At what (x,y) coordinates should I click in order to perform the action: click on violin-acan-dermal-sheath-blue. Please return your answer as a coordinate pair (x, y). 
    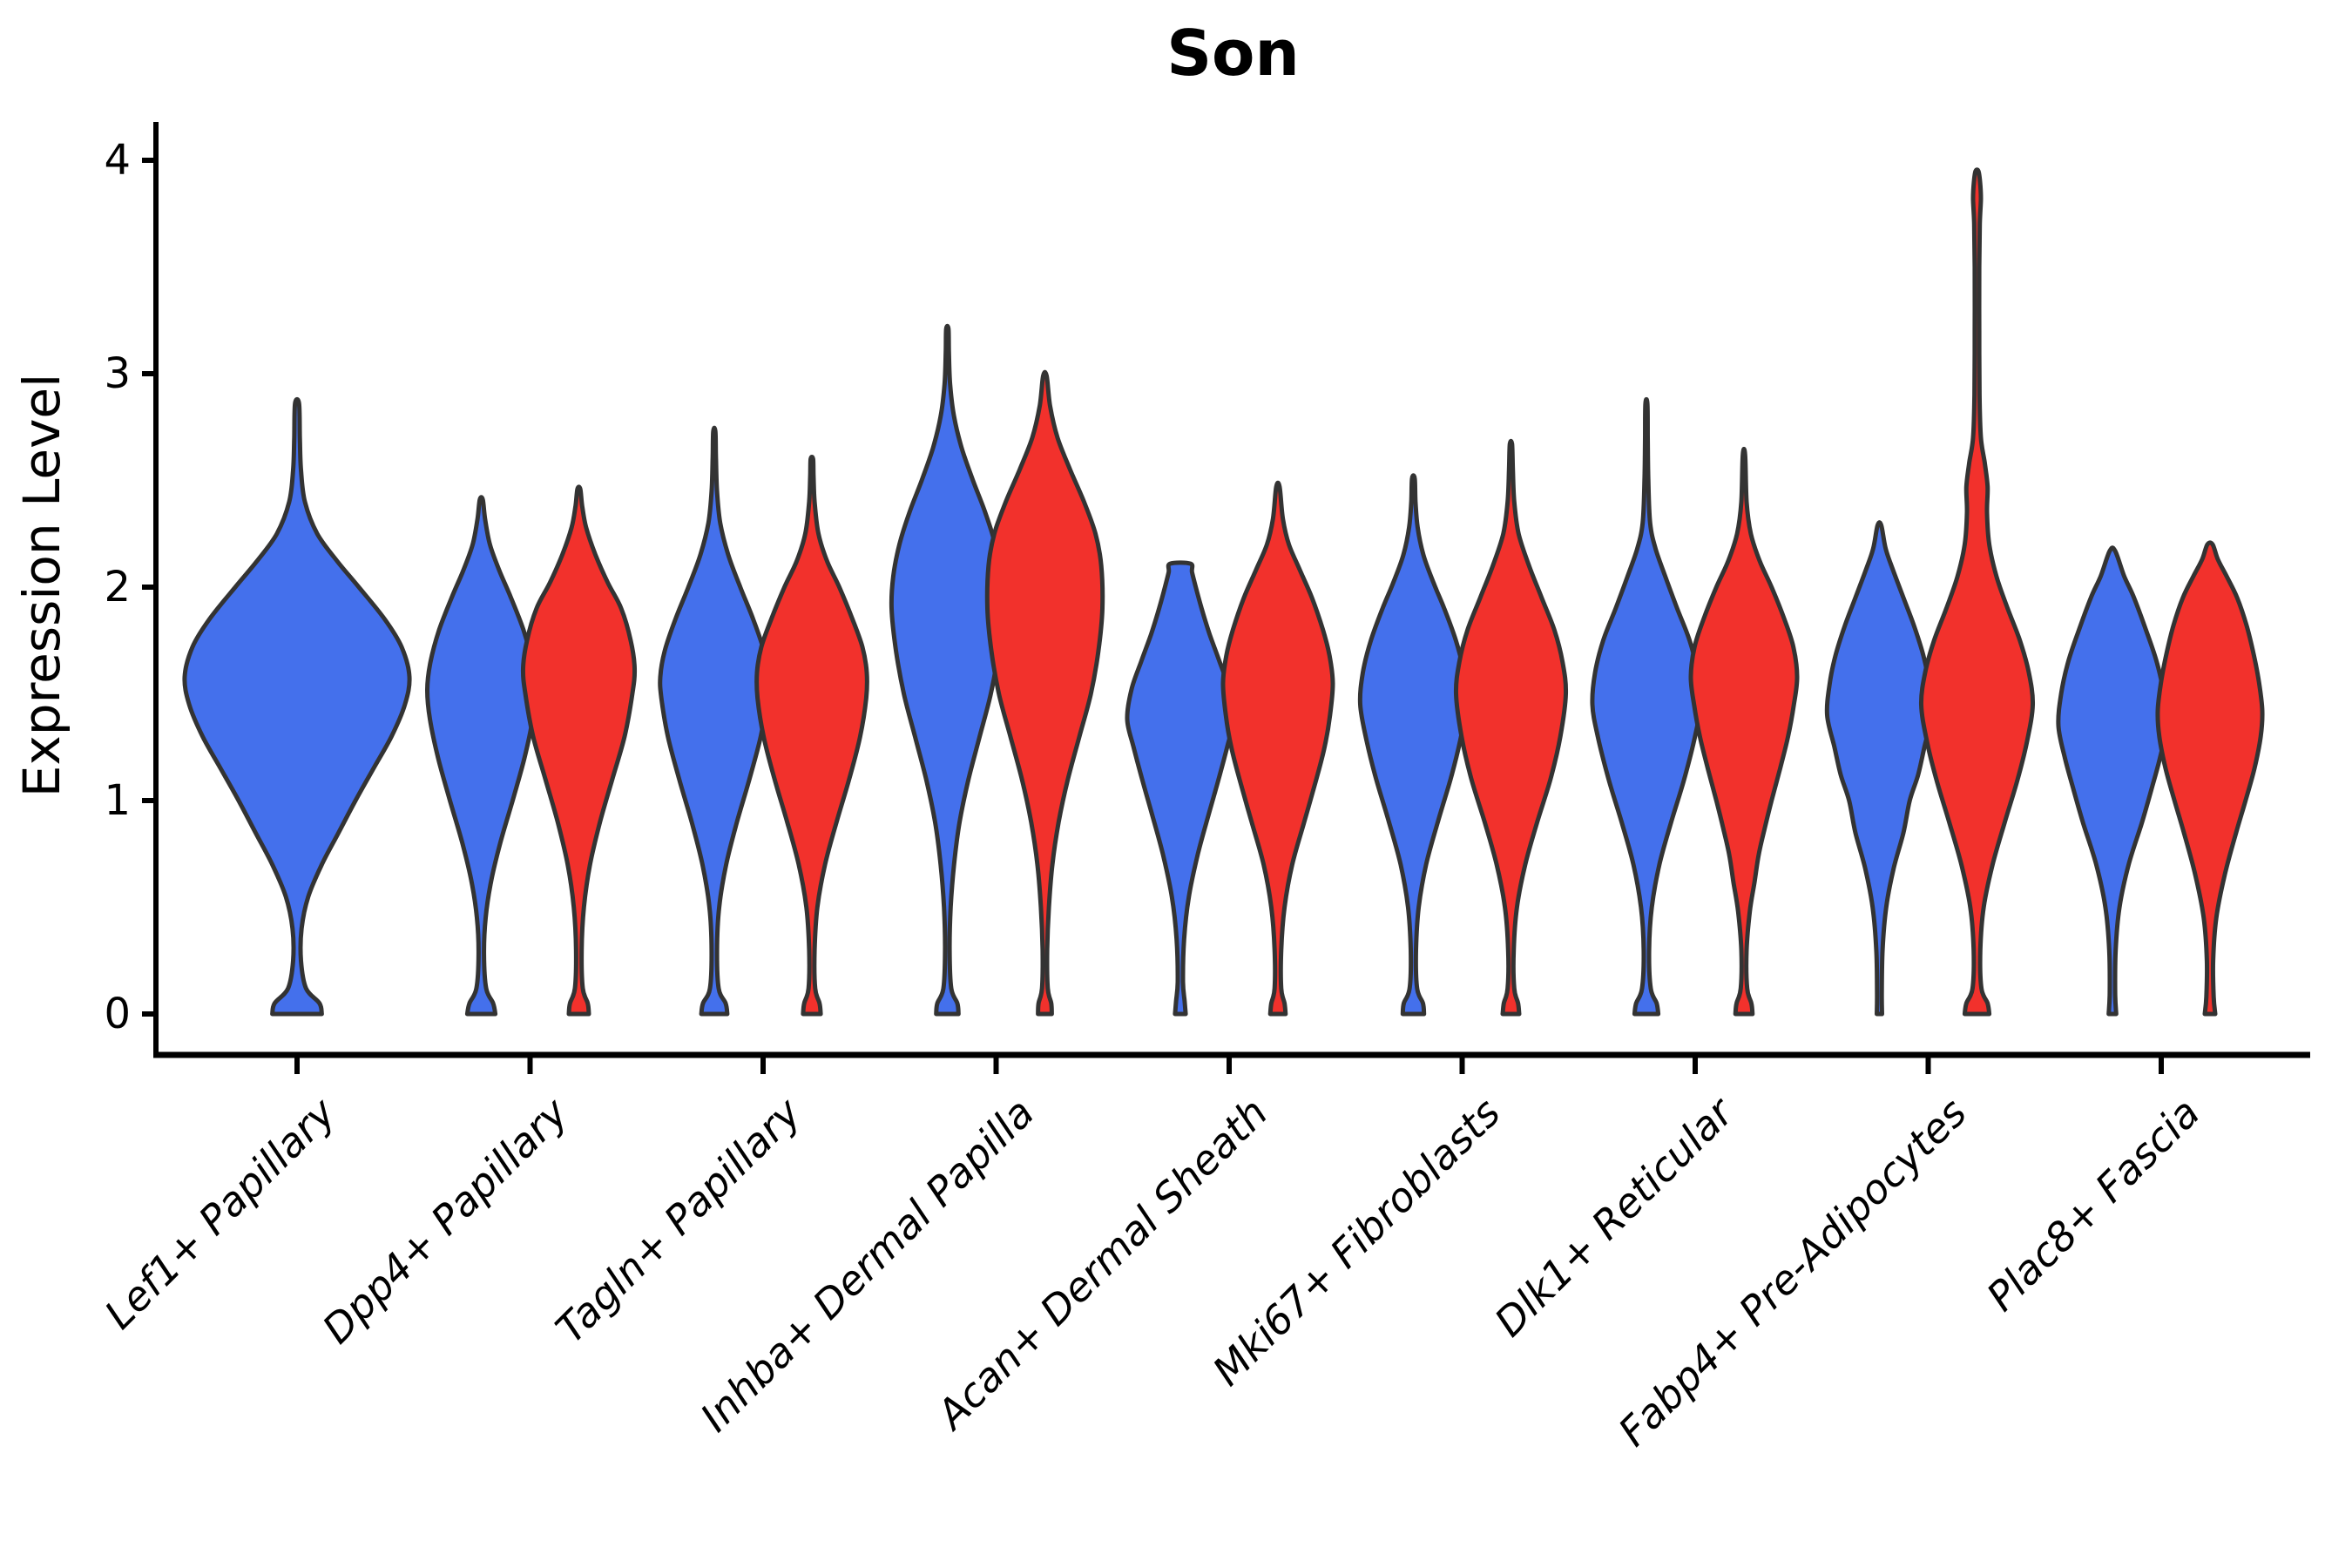
    Looking at the image, I should click on (1181, 788).